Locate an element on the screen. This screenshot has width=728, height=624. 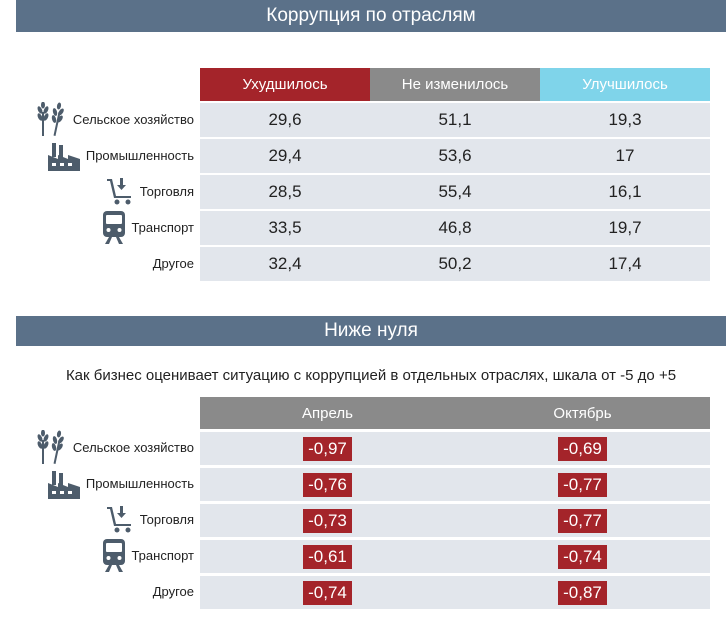
value-badge: -0,69 is located at coordinates (582, 448).